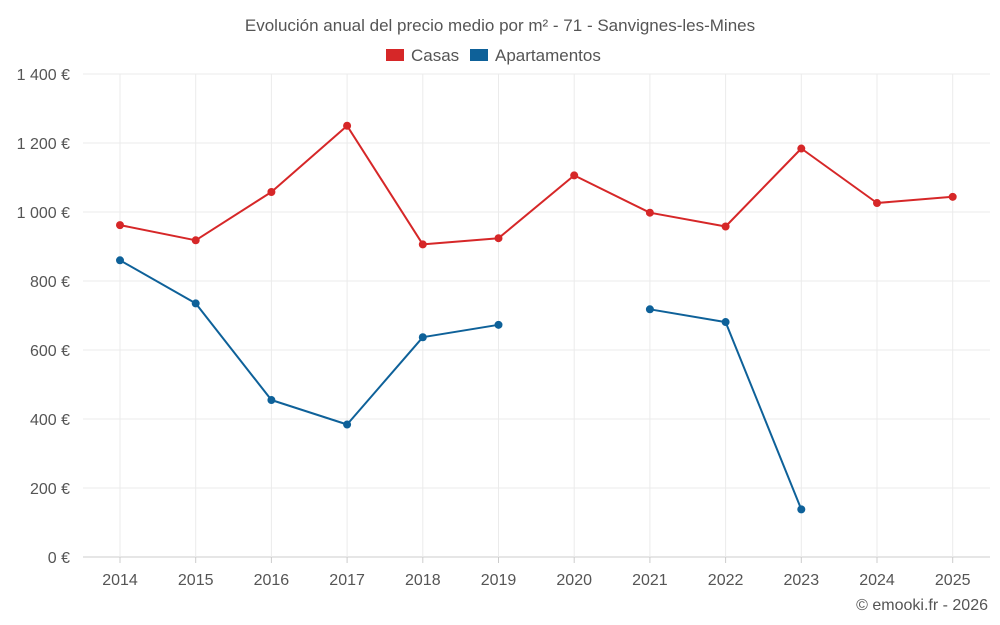  What do you see at coordinates (347, 580) in the screenshot?
I see `x-tick-label: 2017` at bounding box center [347, 580].